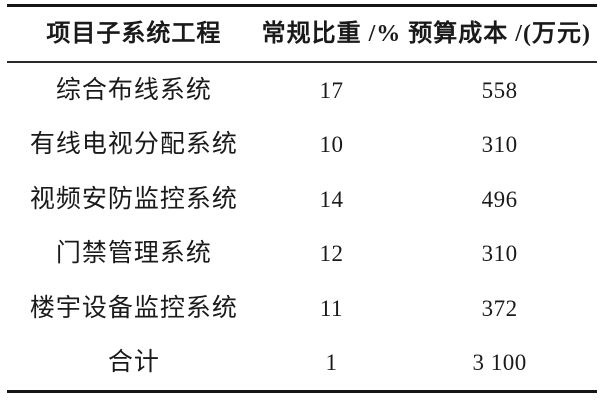 The width and height of the screenshot is (600, 400). What do you see at coordinates (302, 363) in the screenshot?
I see `table-row-total: 合计 1 3 100` at bounding box center [302, 363].